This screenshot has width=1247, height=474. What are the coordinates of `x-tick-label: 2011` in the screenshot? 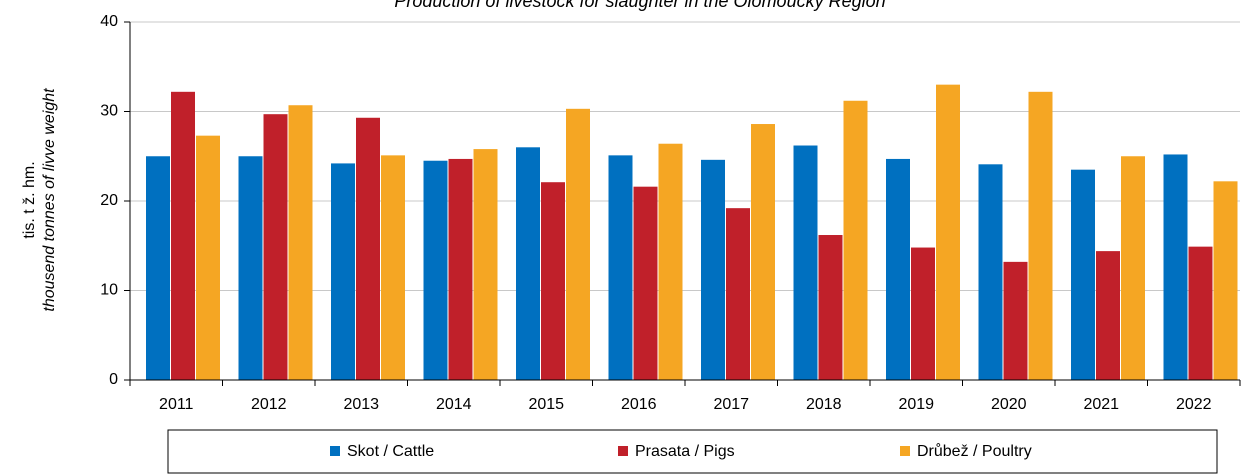 It's located at (176, 404).